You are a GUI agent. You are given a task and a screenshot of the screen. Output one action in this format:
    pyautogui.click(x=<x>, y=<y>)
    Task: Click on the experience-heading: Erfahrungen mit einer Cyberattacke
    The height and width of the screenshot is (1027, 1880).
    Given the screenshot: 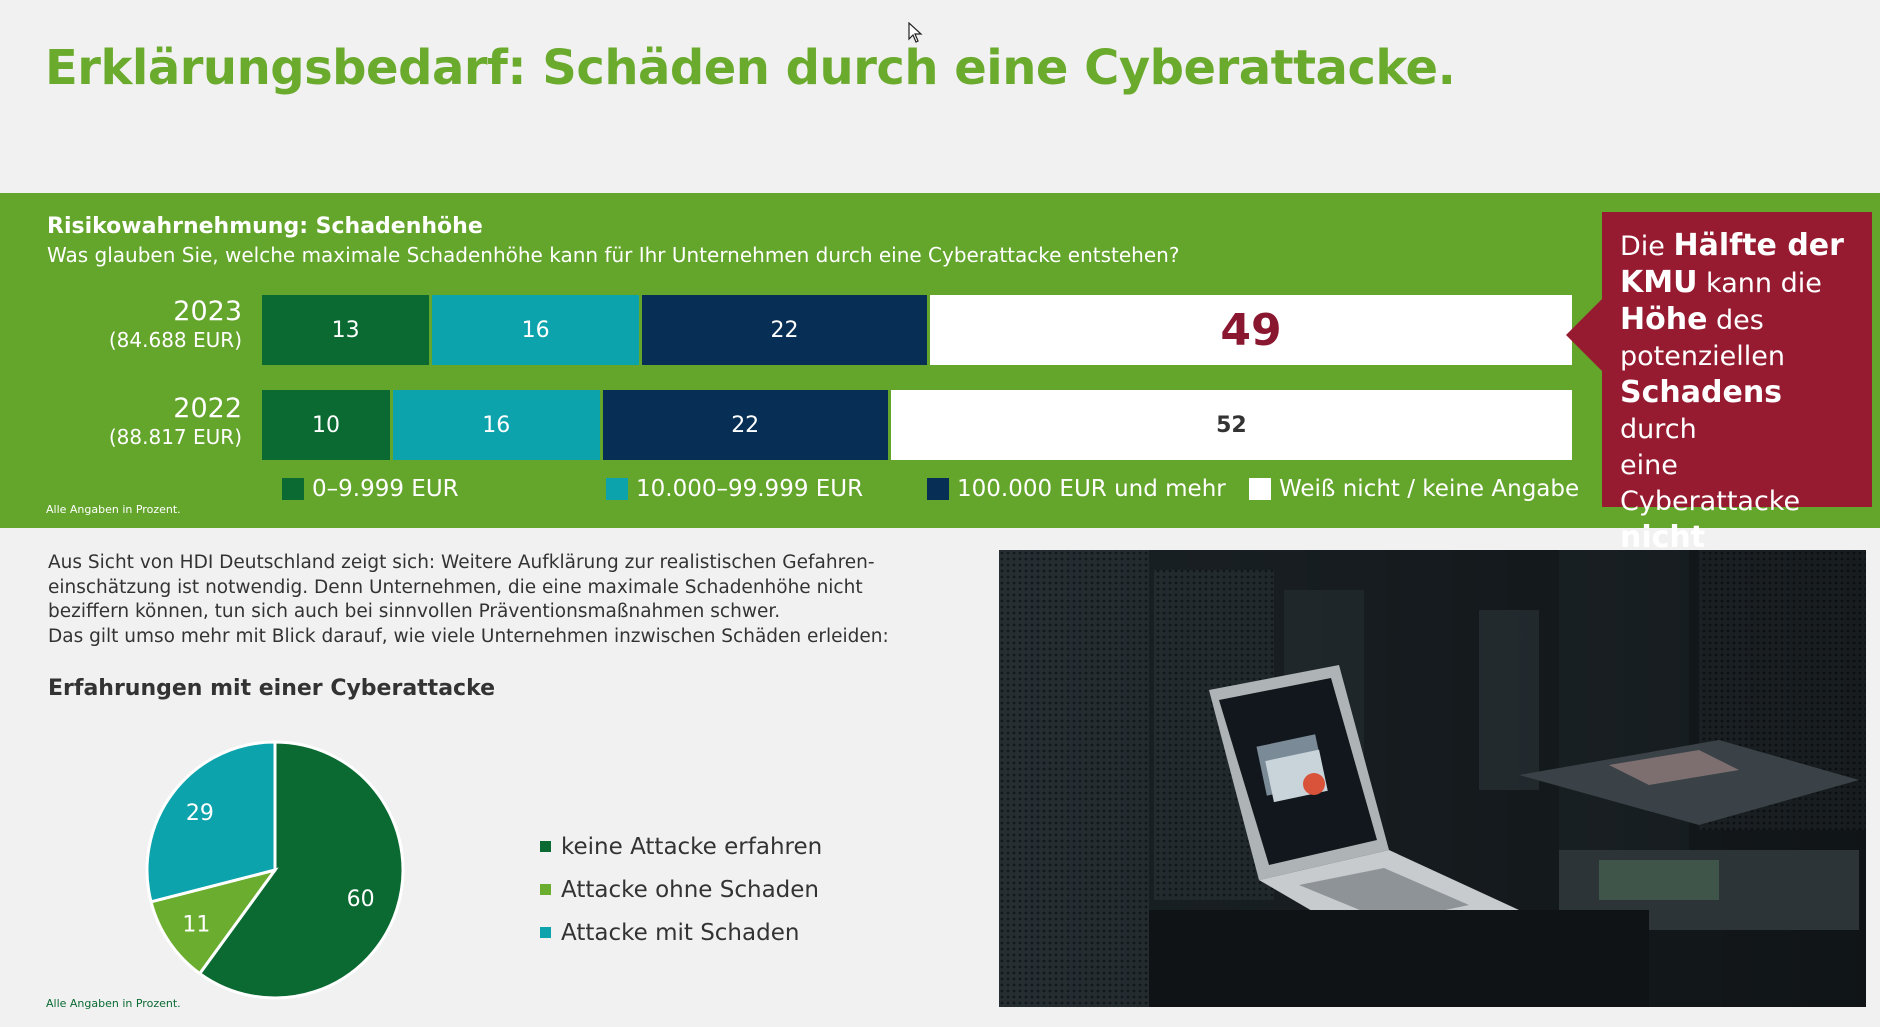 What is the action you would take?
    pyautogui.click(x=272, y=688)
    